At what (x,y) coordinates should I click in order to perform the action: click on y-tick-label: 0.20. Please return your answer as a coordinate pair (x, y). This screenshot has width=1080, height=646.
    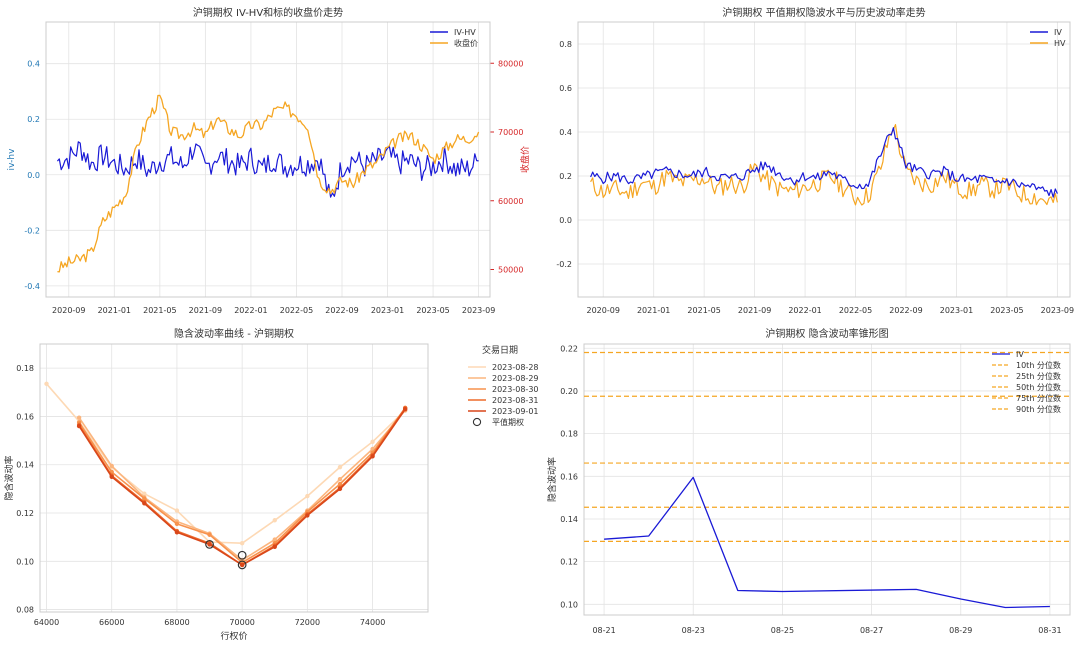
    Looking at the image, I should click on (569, 391).